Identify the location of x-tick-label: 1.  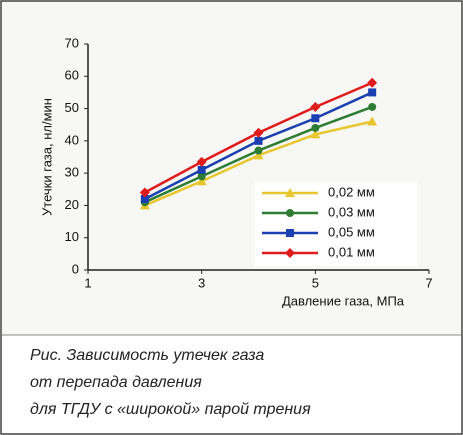
(87, 282).